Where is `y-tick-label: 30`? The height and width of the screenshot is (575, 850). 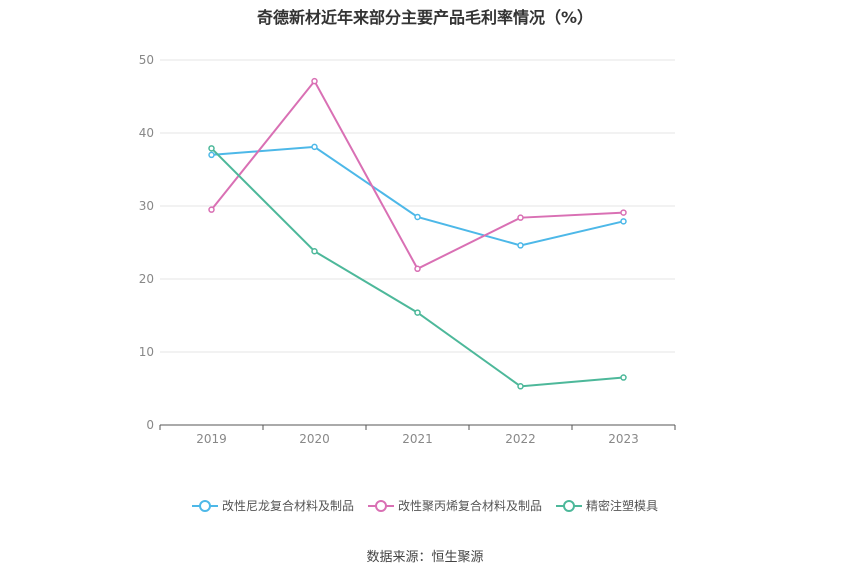 y-tick-label: 30 is located at coordinates (146, 206).